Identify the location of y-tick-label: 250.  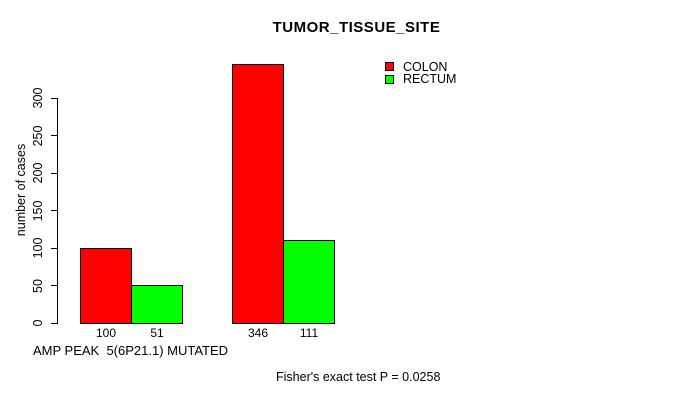
(38, 135).